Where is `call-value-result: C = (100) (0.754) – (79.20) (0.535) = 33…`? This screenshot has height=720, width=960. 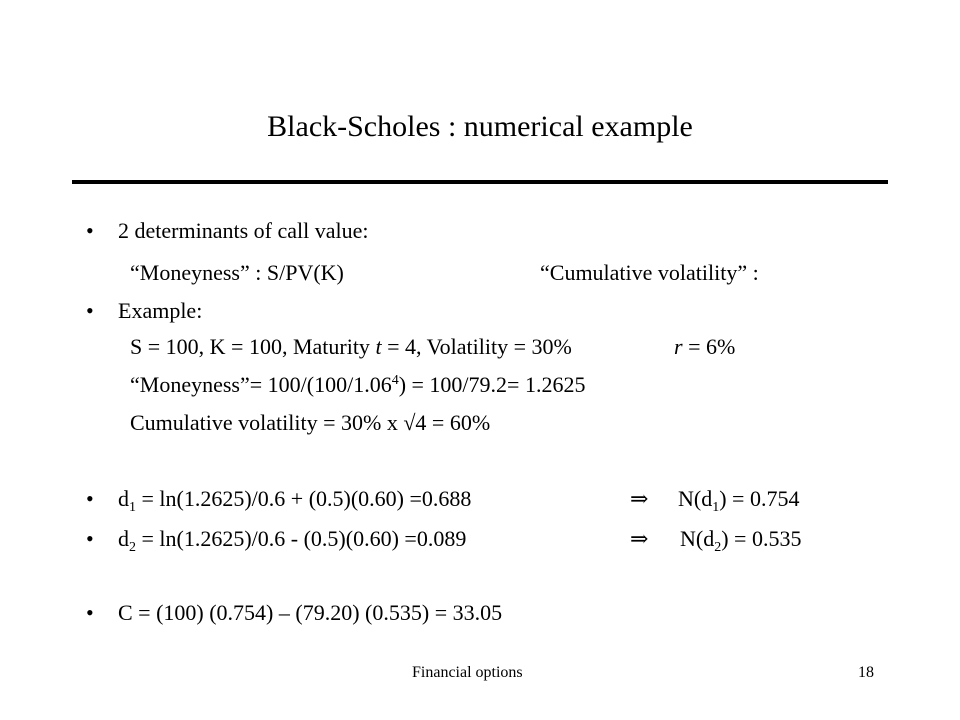
call-value-result: C = (100) (0.754) – (79.20) (0.535) = 33… is located at coordinates (310, 612).